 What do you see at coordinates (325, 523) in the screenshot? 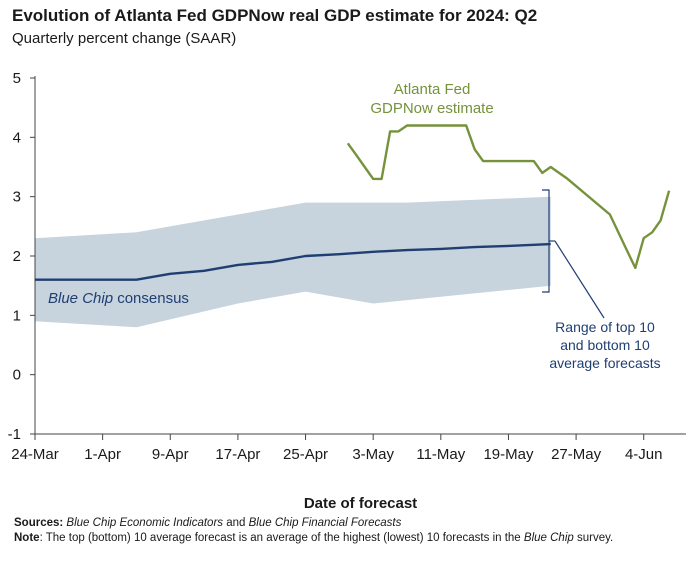
I see `source-bcff: Blue Chip Financial Forecasts` at bounding box center [325, 523].